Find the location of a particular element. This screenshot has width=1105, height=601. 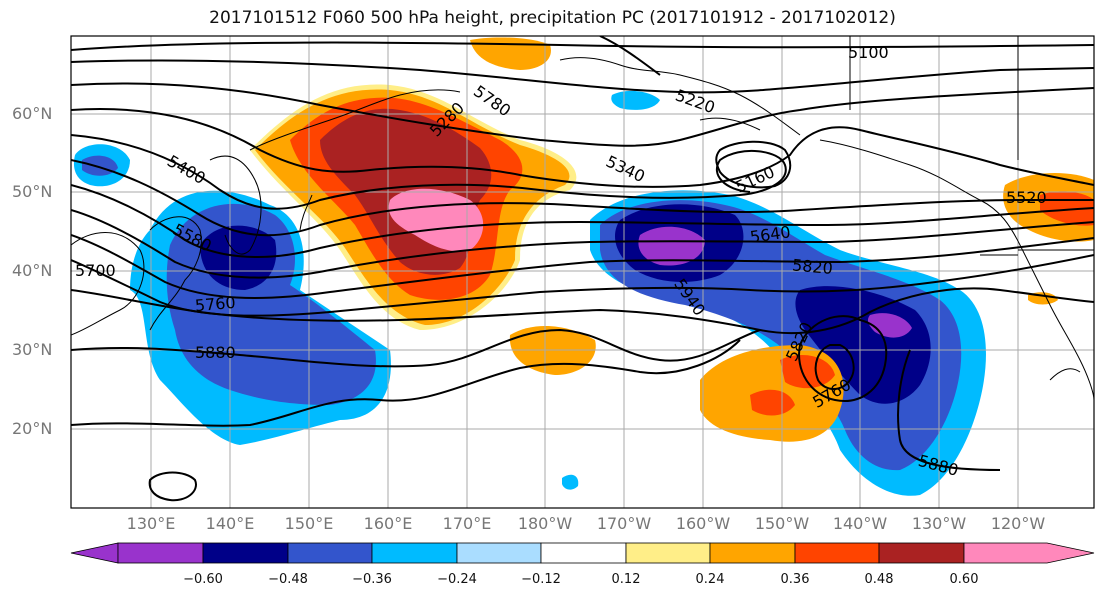

lon-label: 150°W is located at coordinates (782, 523).